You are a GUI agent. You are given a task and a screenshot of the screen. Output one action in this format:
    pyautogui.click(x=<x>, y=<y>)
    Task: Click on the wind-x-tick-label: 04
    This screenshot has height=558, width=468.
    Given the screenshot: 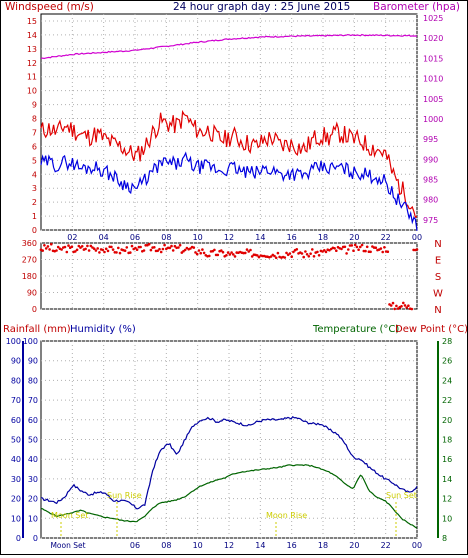 What is the action you would take?
    pyautogui.click(x=104, y=237)
    